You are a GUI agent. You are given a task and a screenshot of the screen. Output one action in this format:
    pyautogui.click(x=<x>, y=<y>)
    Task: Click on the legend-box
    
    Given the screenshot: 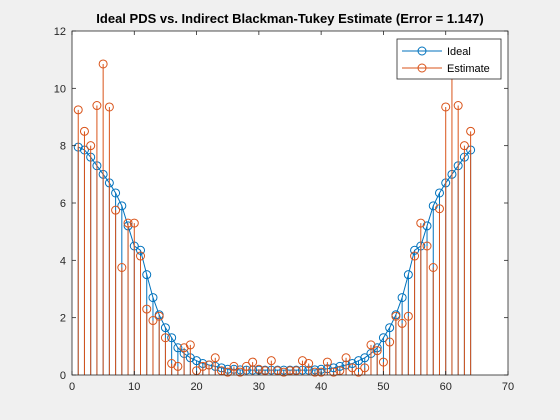 What is the action you would take?
    pyautogui.click(x=449, y=59)
    